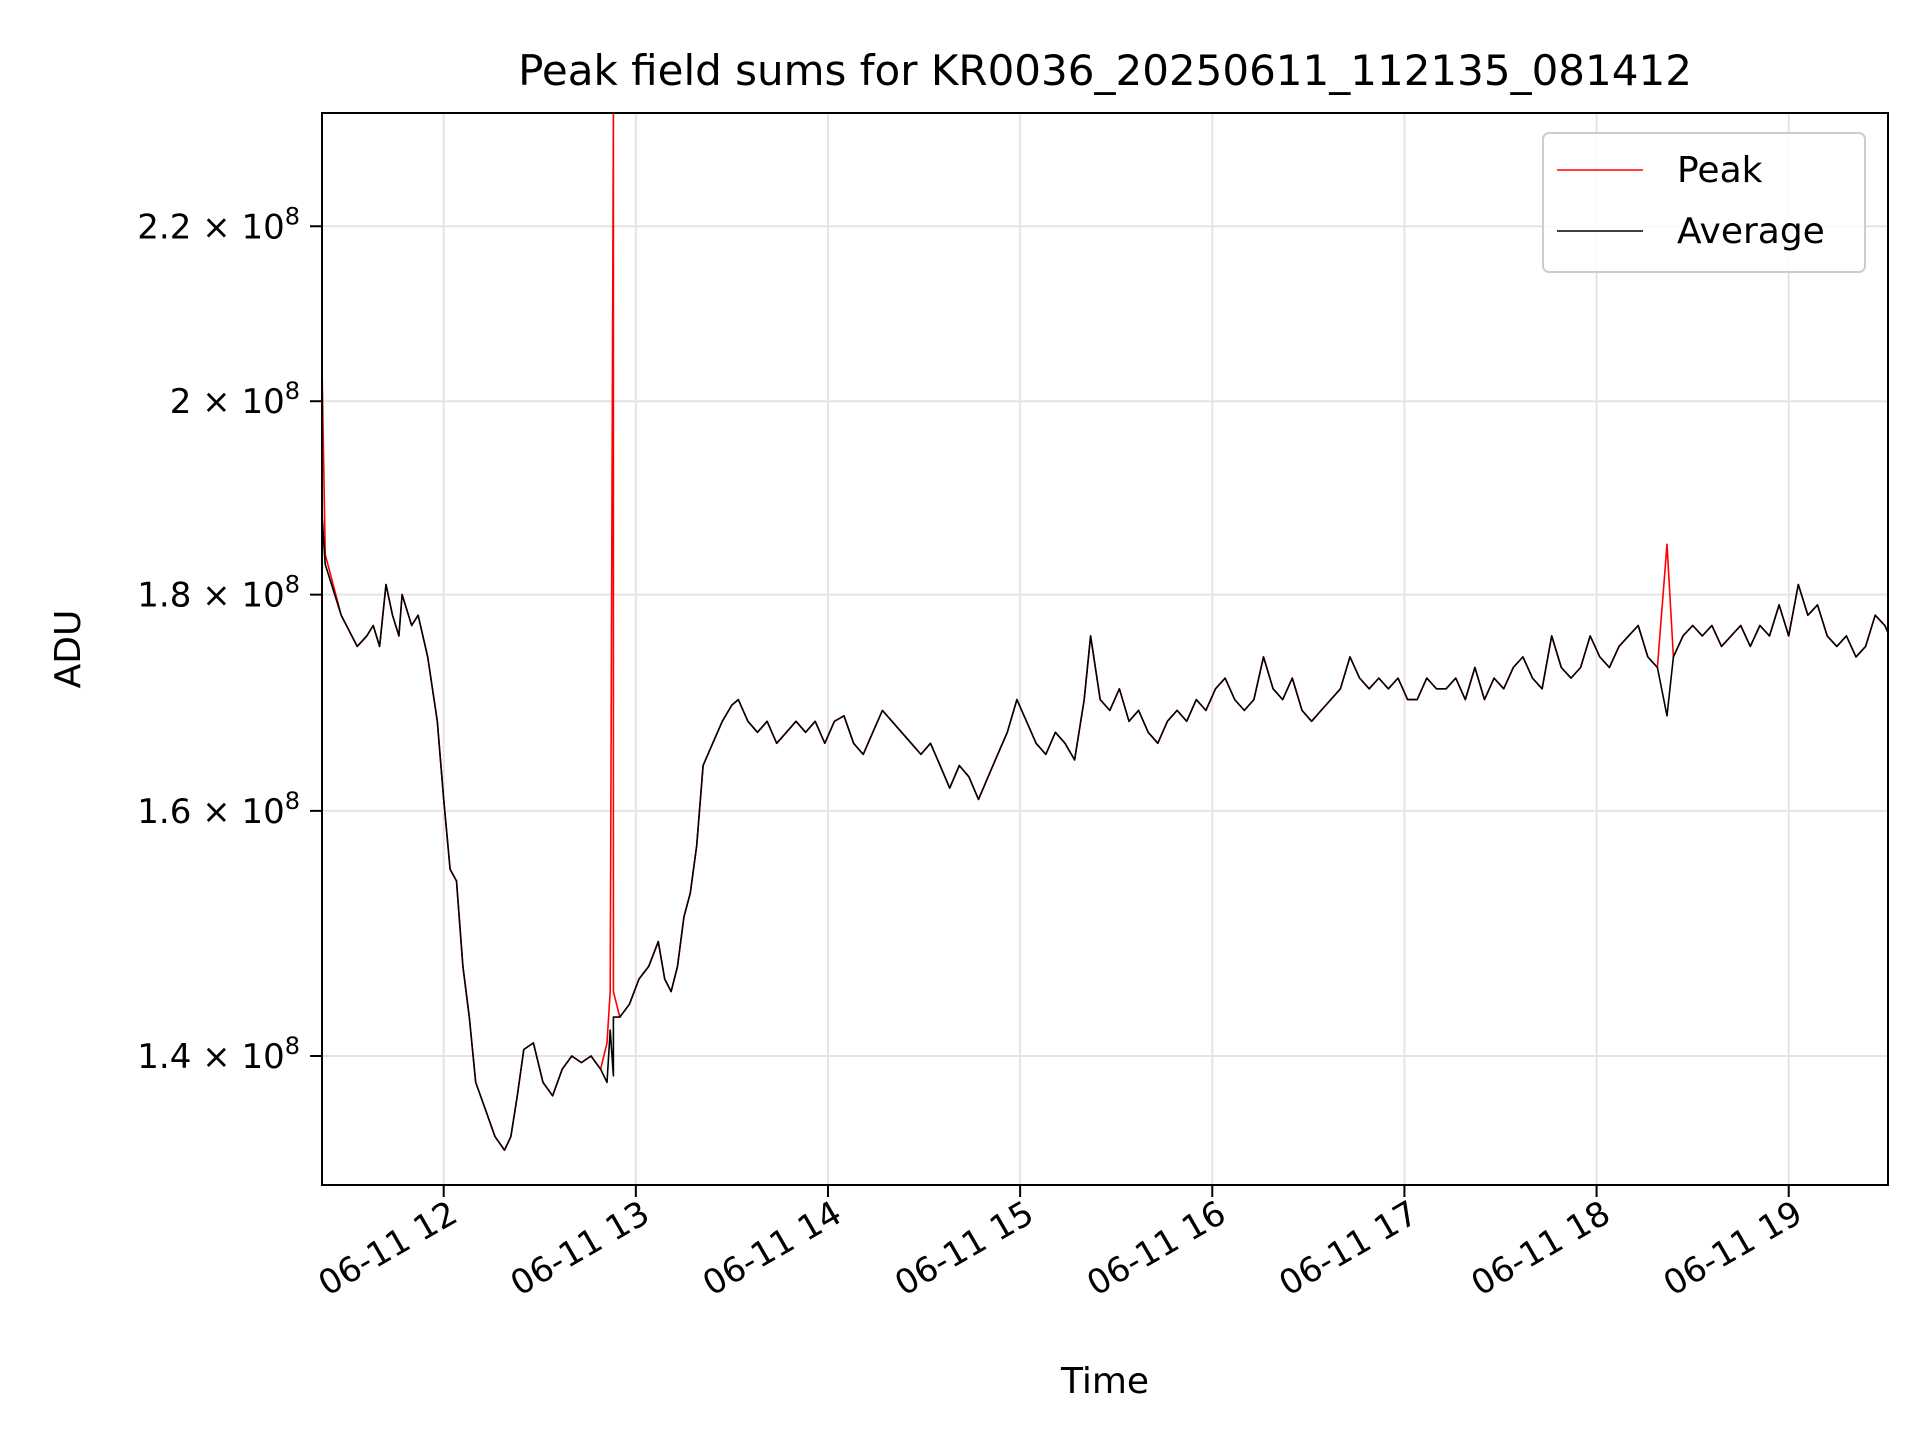 The height and width of the screenshot is (1440, 1920). I want to click on y-axis-label: ADU, so click(68, 649).